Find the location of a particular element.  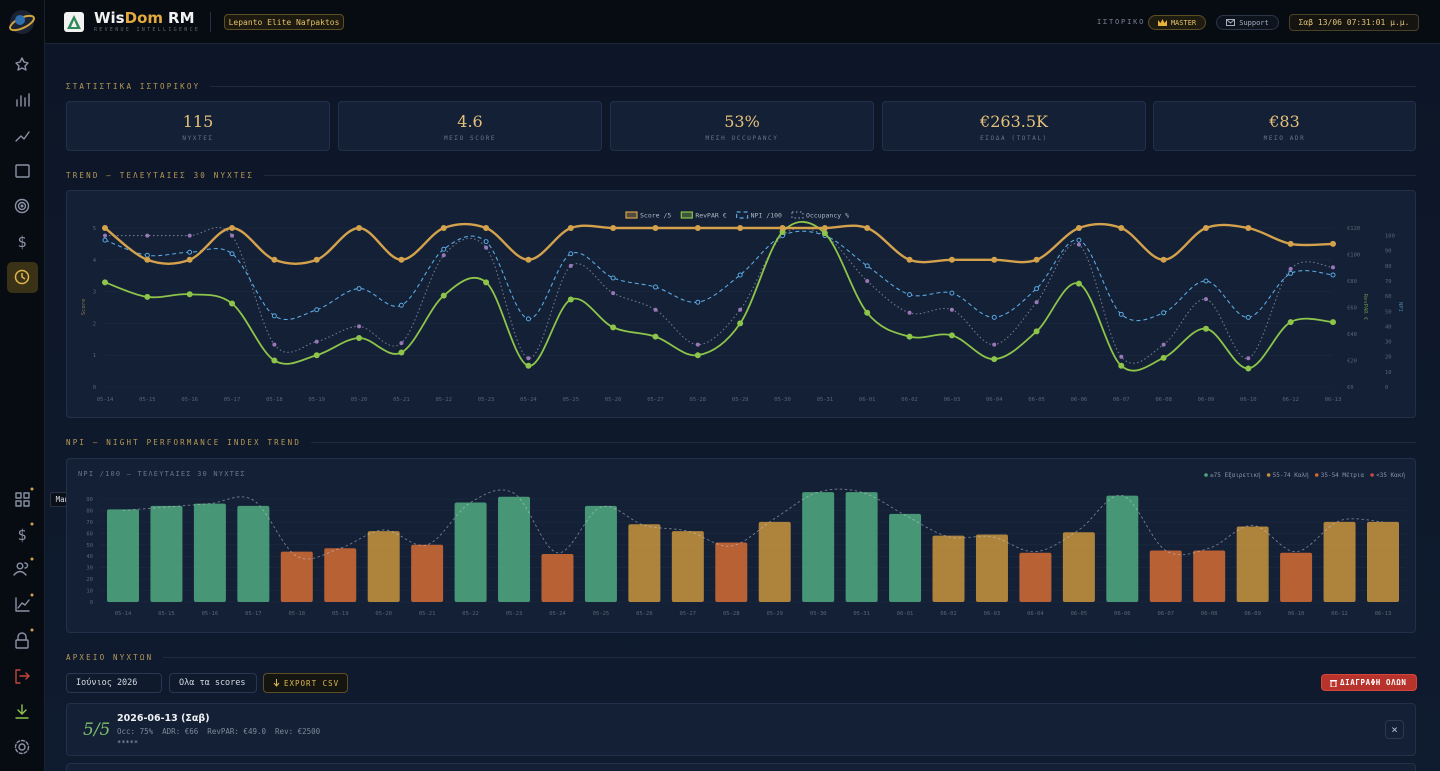

star-icon is located at coordinates (22, 64).